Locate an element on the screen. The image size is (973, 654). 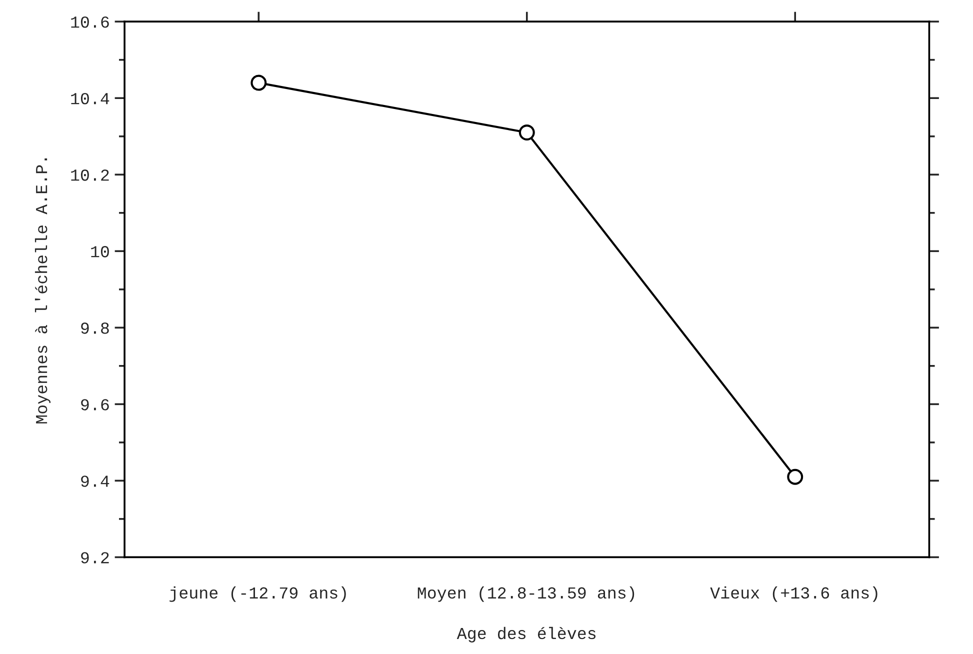
x-tick-label: Vieux (+13.6 ans) is located at coordinates (794, 594).